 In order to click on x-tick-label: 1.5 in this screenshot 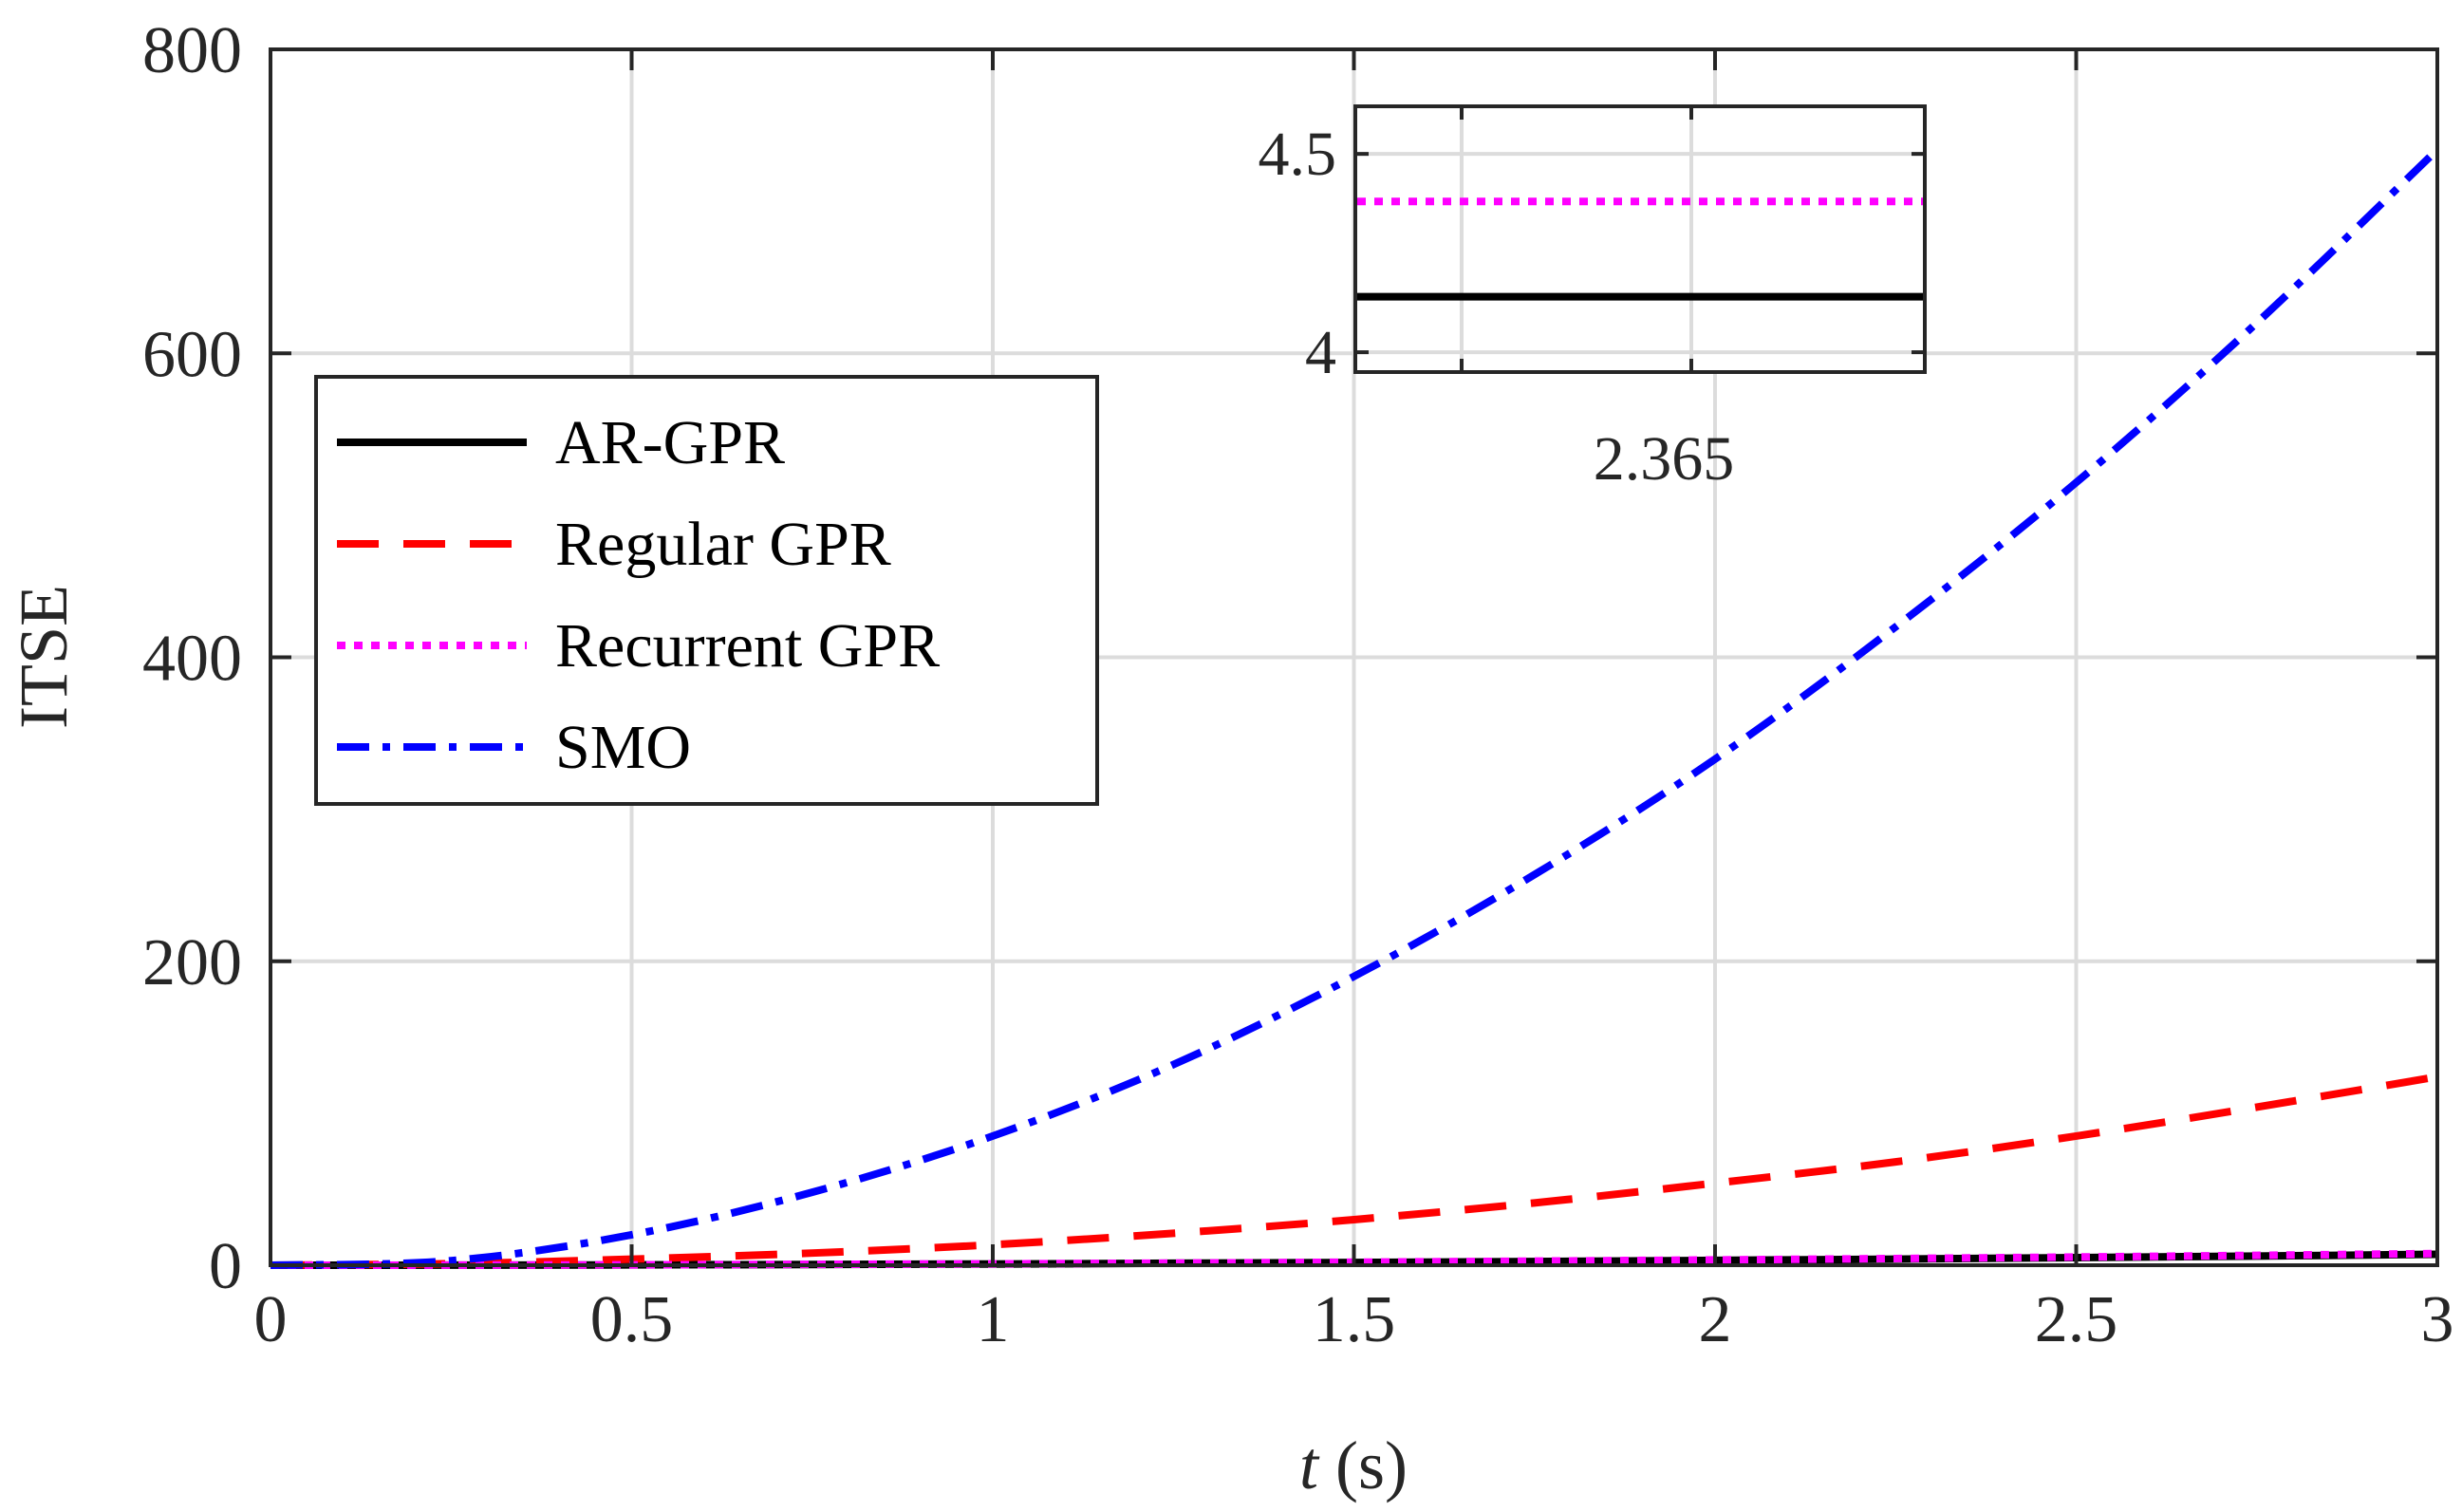, I will do `click(1355, 1319)`.